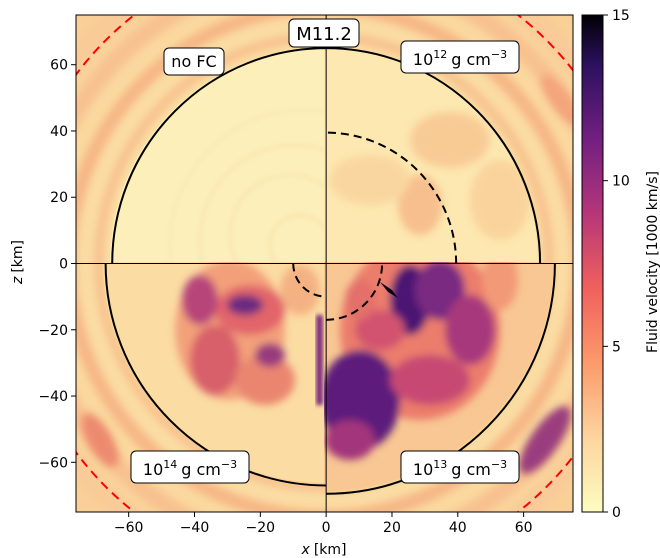 This screenshot has height=558, width=660. I want to click on x-tick-label: −20, so click(261, 528).